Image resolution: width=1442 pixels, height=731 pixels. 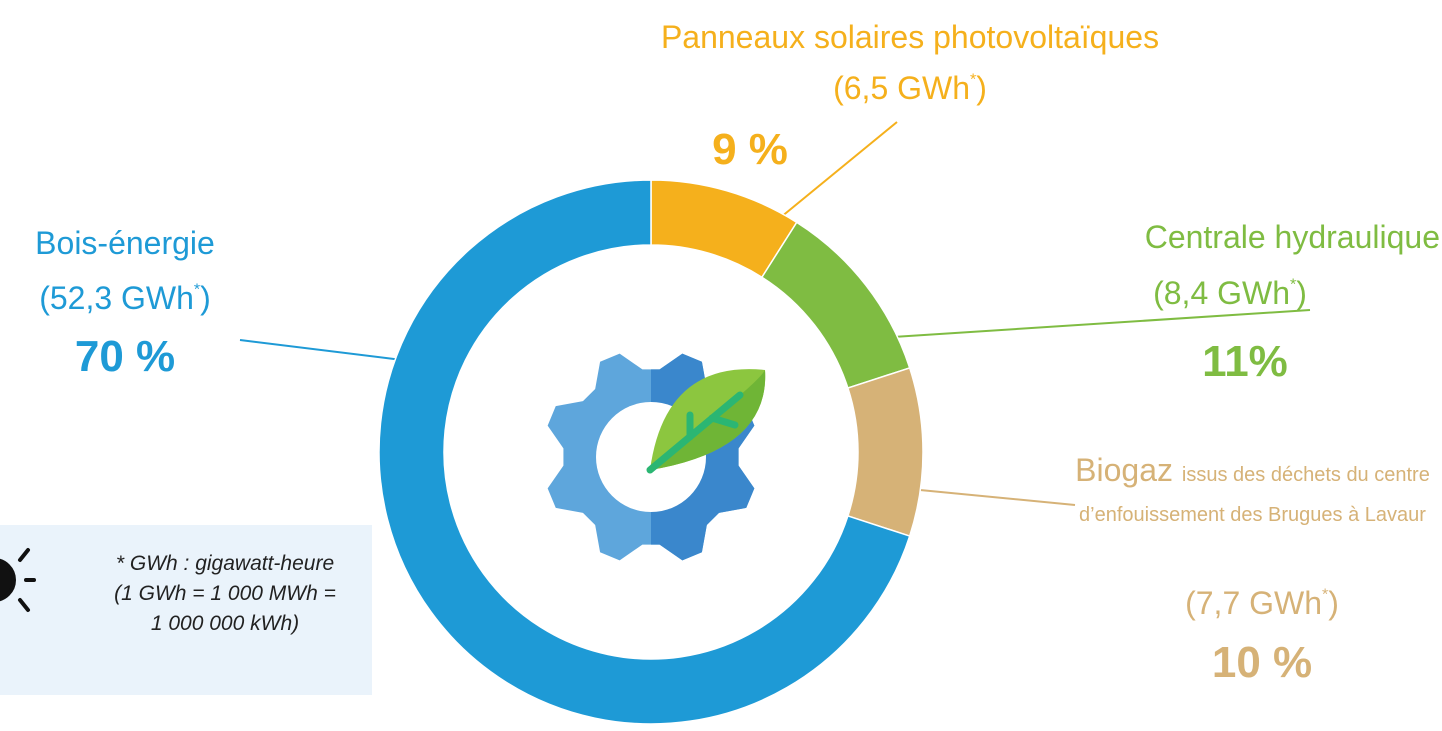 I want to click on center-icon, so click(x=656, y=457).